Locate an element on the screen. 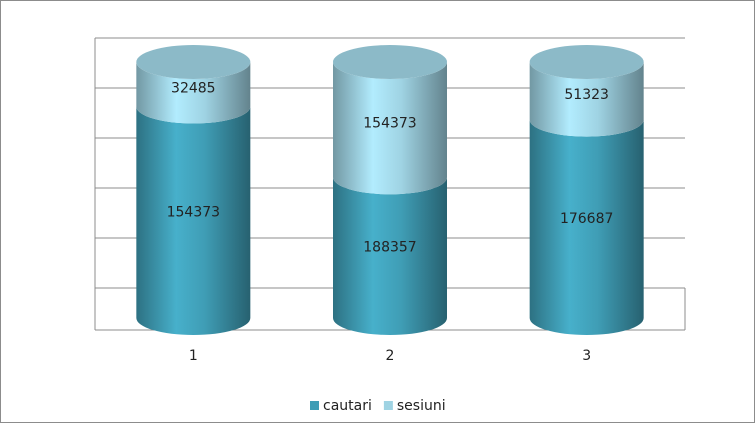  data-label: 176687 is located at coordinates (586, 219).